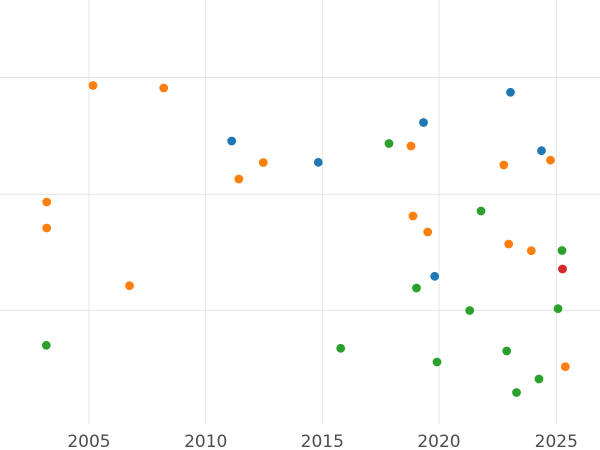  What do you see at coordinates (205, 441) in the screenshot?
I see `x-tick-label: 2010` at bounding box center [205, 441].